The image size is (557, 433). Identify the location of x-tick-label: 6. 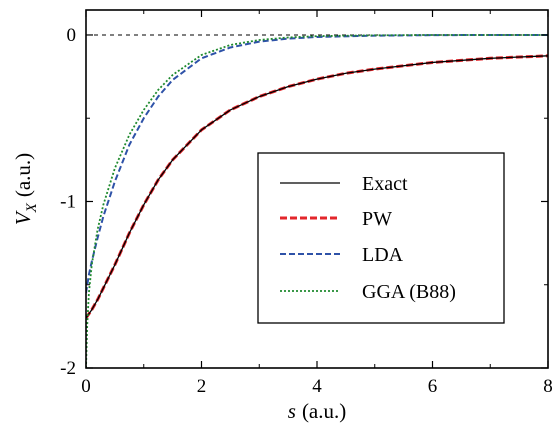
(433, 386).